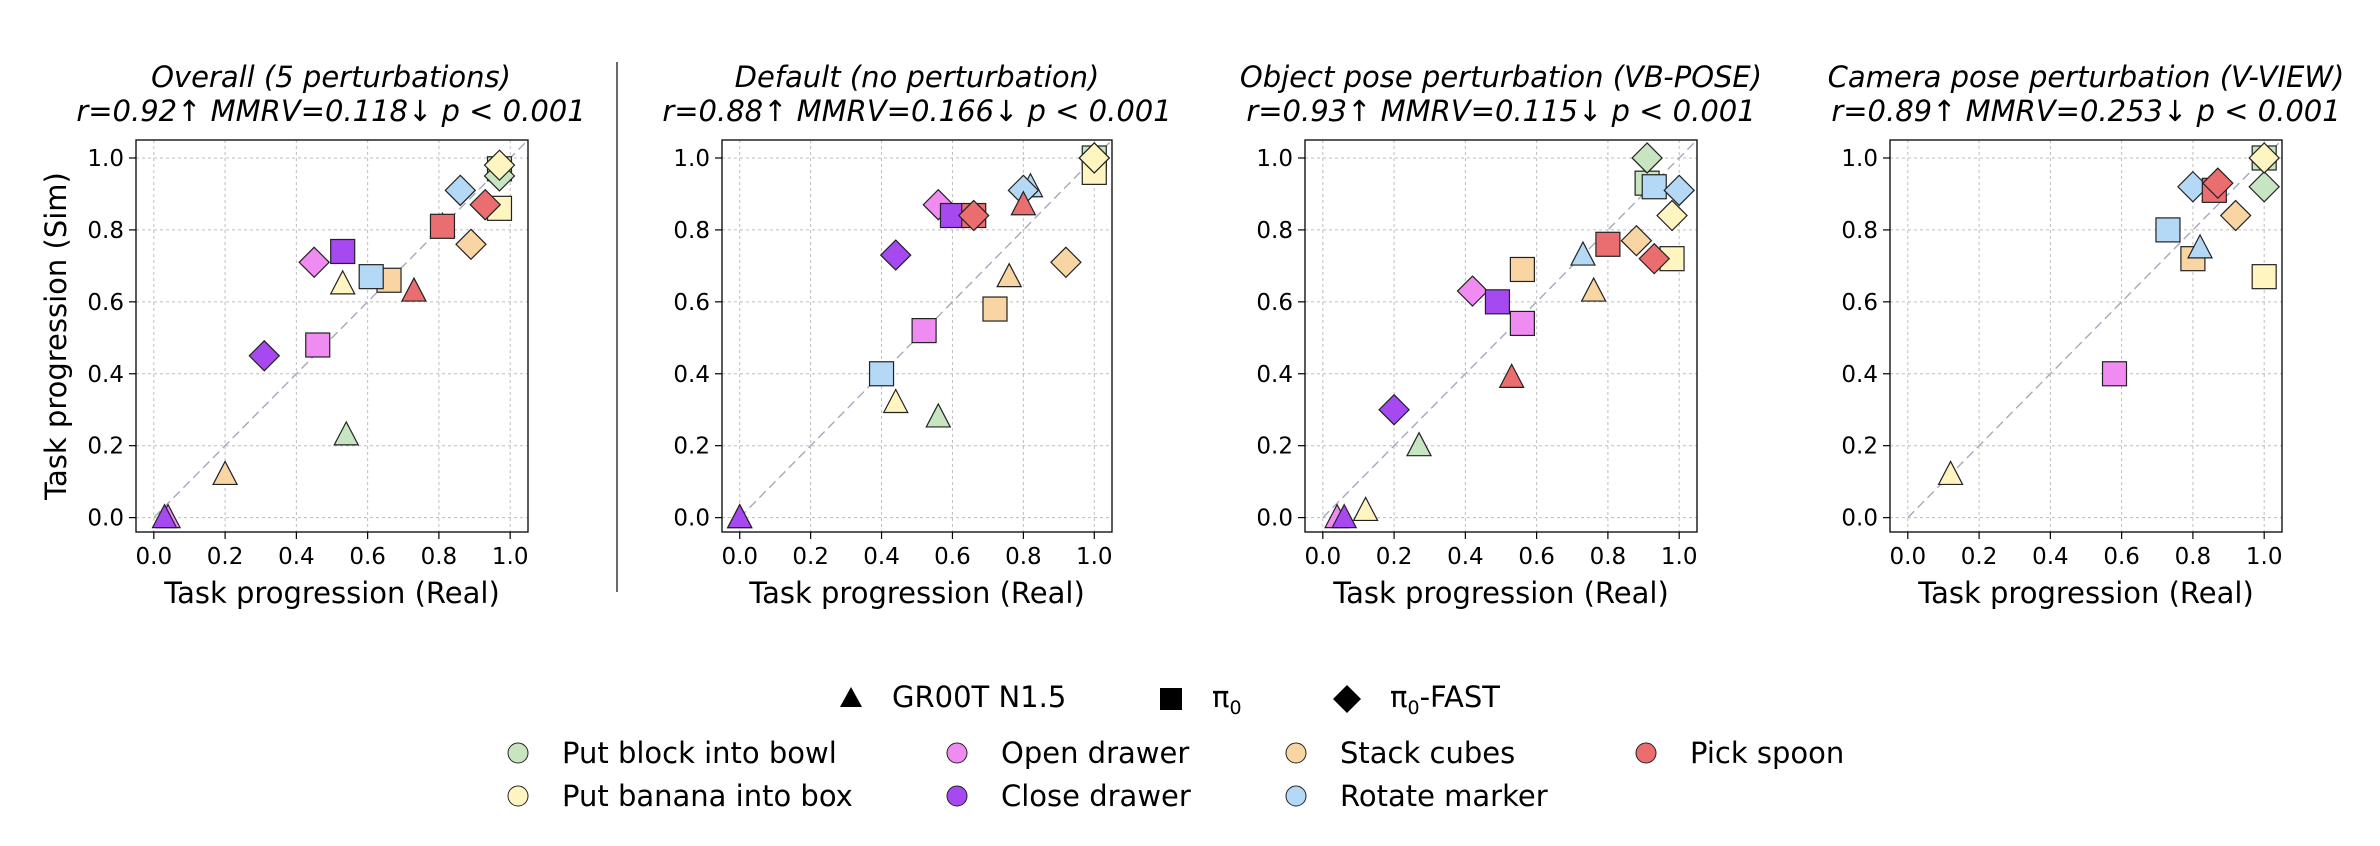 The image size is (2380, 846). I want to click on chart-title: Overall (5 perturbations), so click(331, 77).